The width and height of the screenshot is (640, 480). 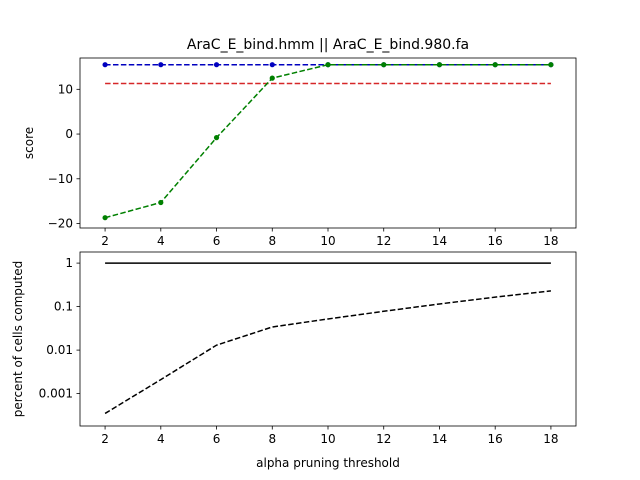 I want to click on y-axis-label: score, so click(x=29, y=143).